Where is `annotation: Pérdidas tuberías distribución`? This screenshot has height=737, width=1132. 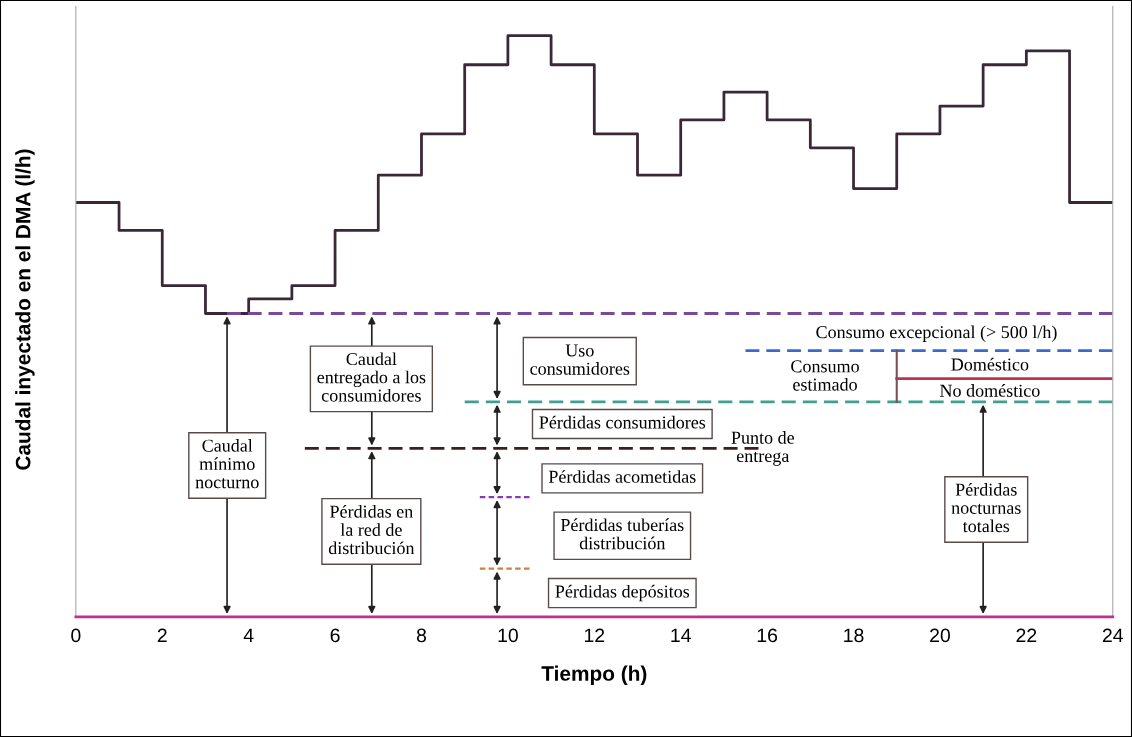 annotation: Pérdidas tuberías distribución is located at coordinates (622, 534).